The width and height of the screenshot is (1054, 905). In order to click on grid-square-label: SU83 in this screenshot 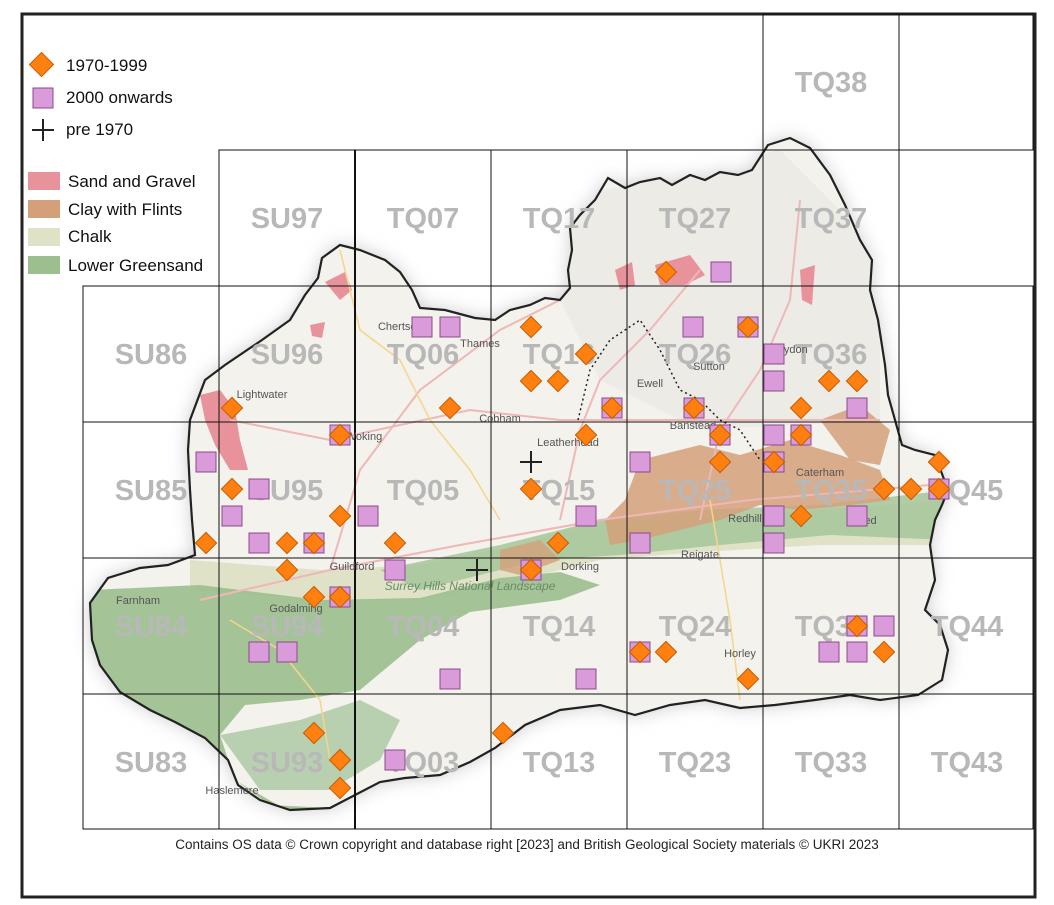, I will do `click(151, 763)`.